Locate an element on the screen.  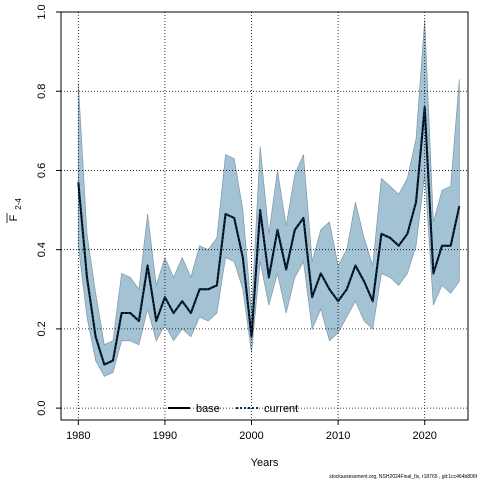
y-tick-label-0.4: 0.4 is located at coordinates (42, 249).